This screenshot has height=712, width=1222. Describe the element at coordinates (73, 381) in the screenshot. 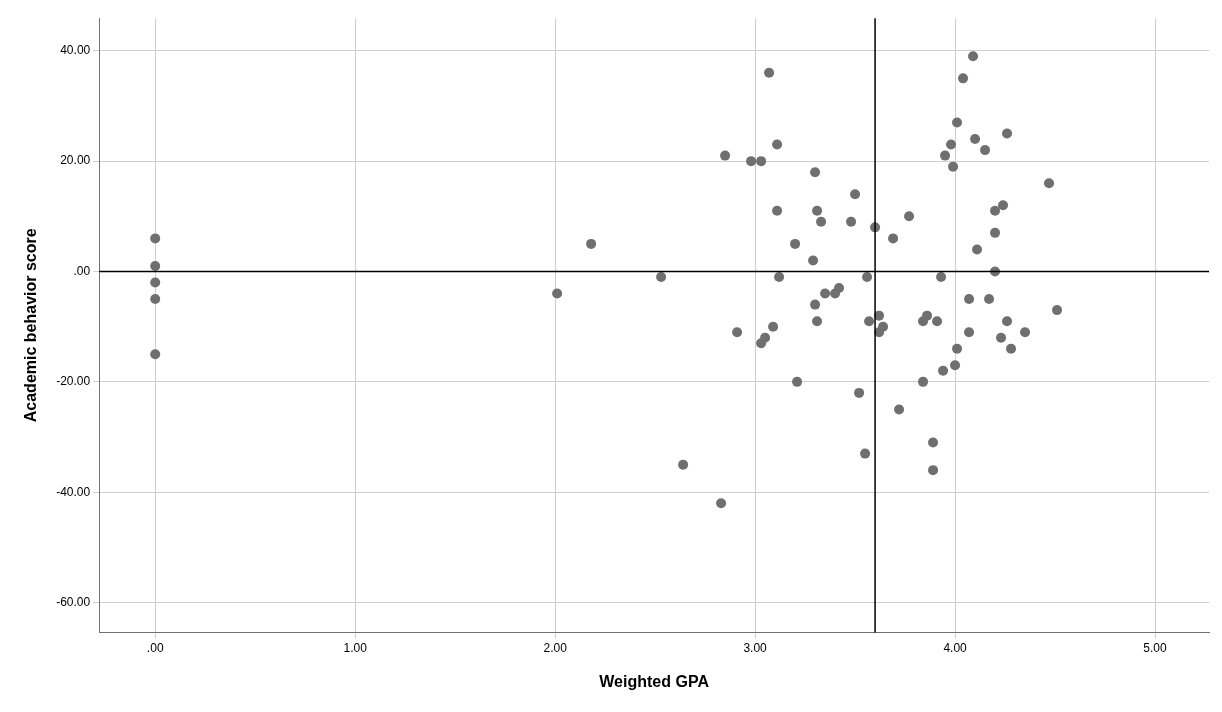

I see `y-tick-label: -20.00` at that location.